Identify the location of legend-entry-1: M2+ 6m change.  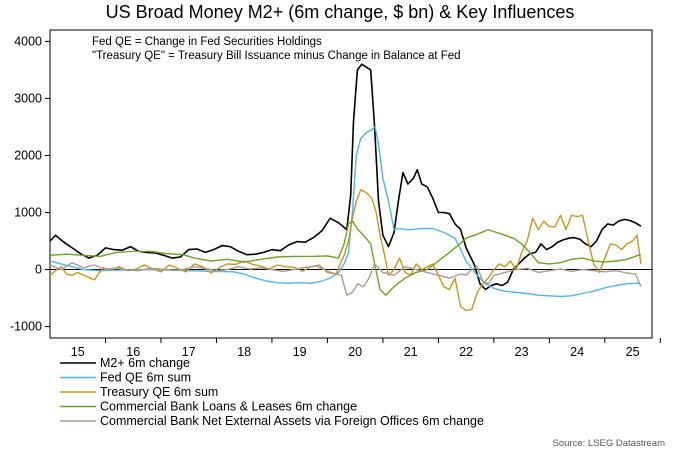
(145, 363).